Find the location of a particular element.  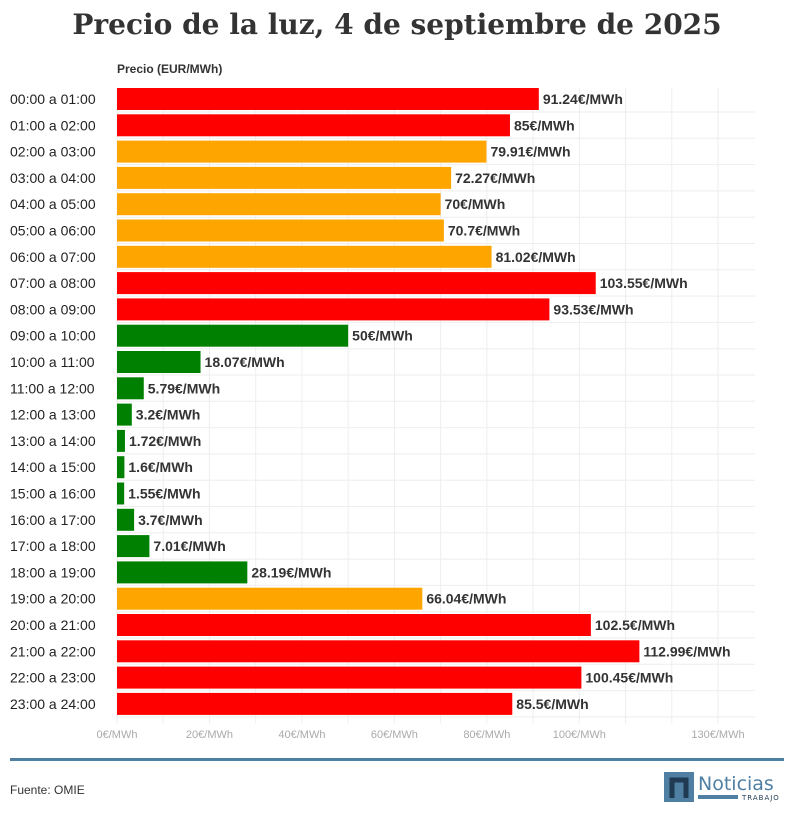

category-label: 06:00 a 07:00 is located at coordinates (53, 257).